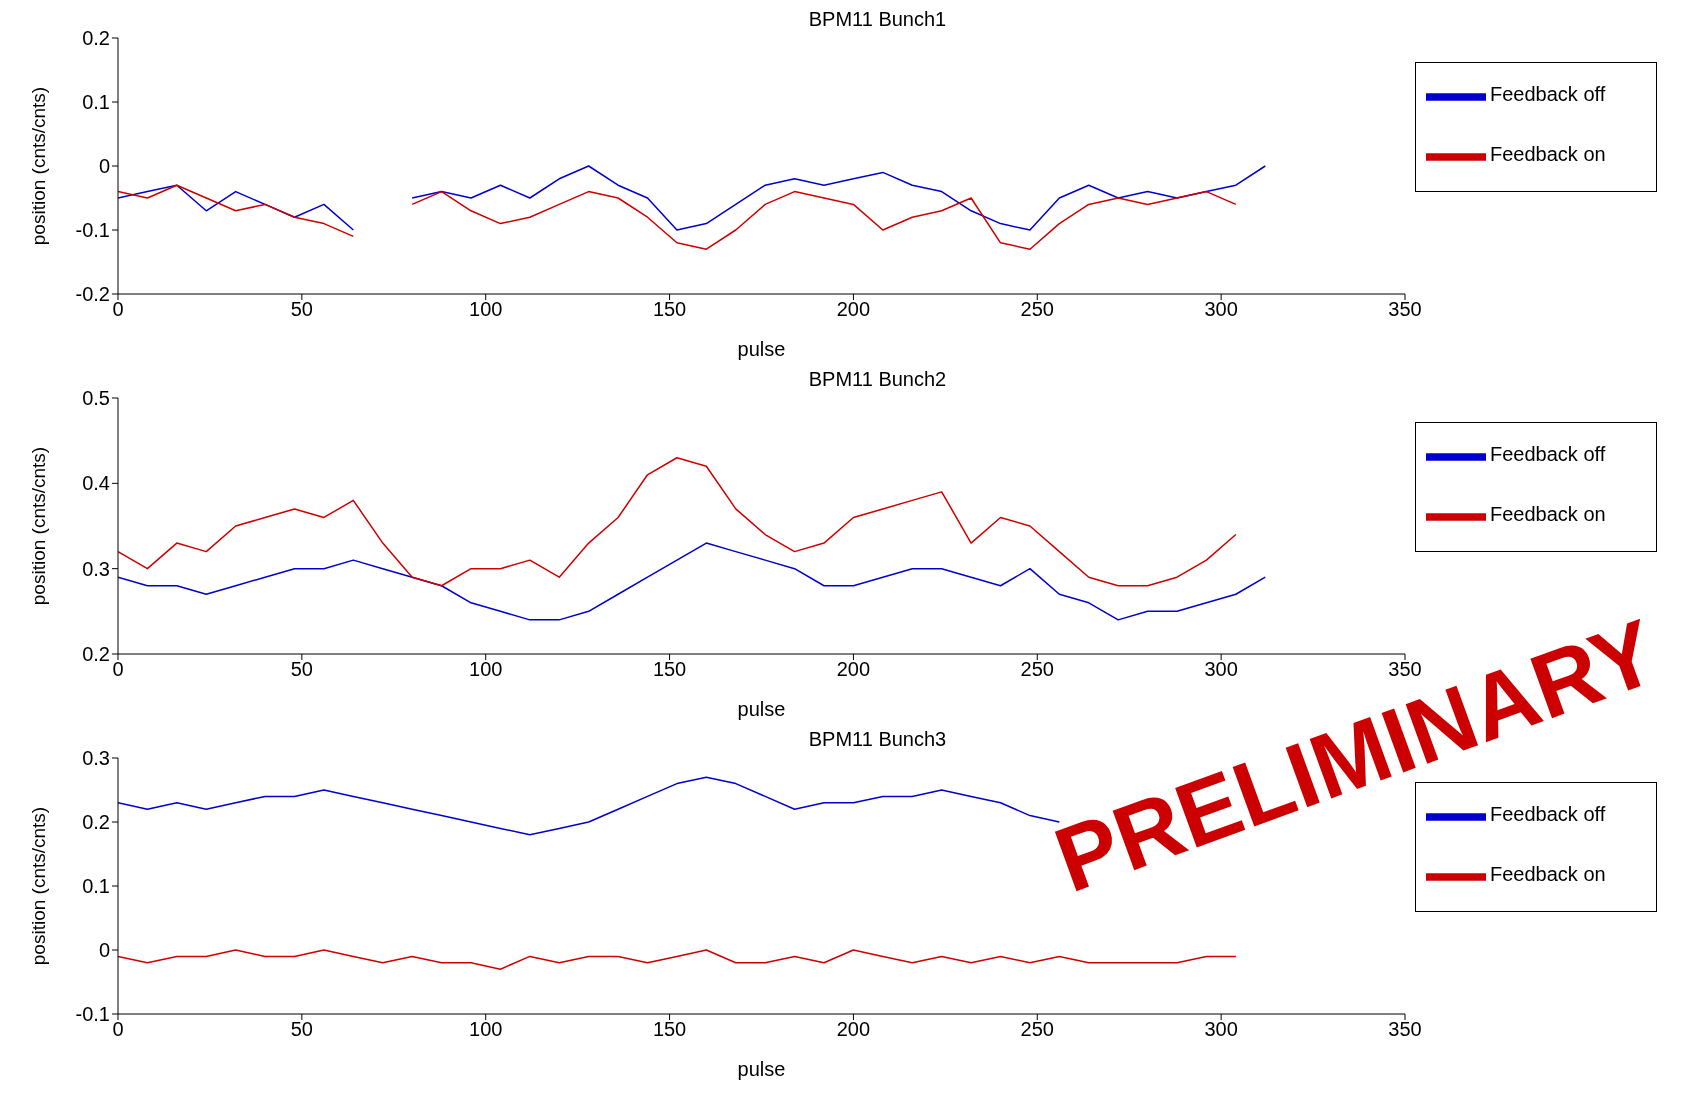 The height and width of the screenshot is (1100, 1695). Describe the element at coordinates (96, 483) in the screenshot. I see `y-tick-label: 0.4` at that location.